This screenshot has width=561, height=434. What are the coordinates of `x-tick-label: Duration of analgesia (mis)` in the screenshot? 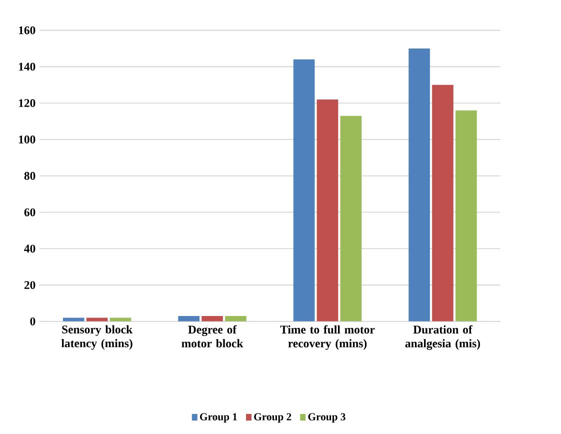 It's located at (442, 337).